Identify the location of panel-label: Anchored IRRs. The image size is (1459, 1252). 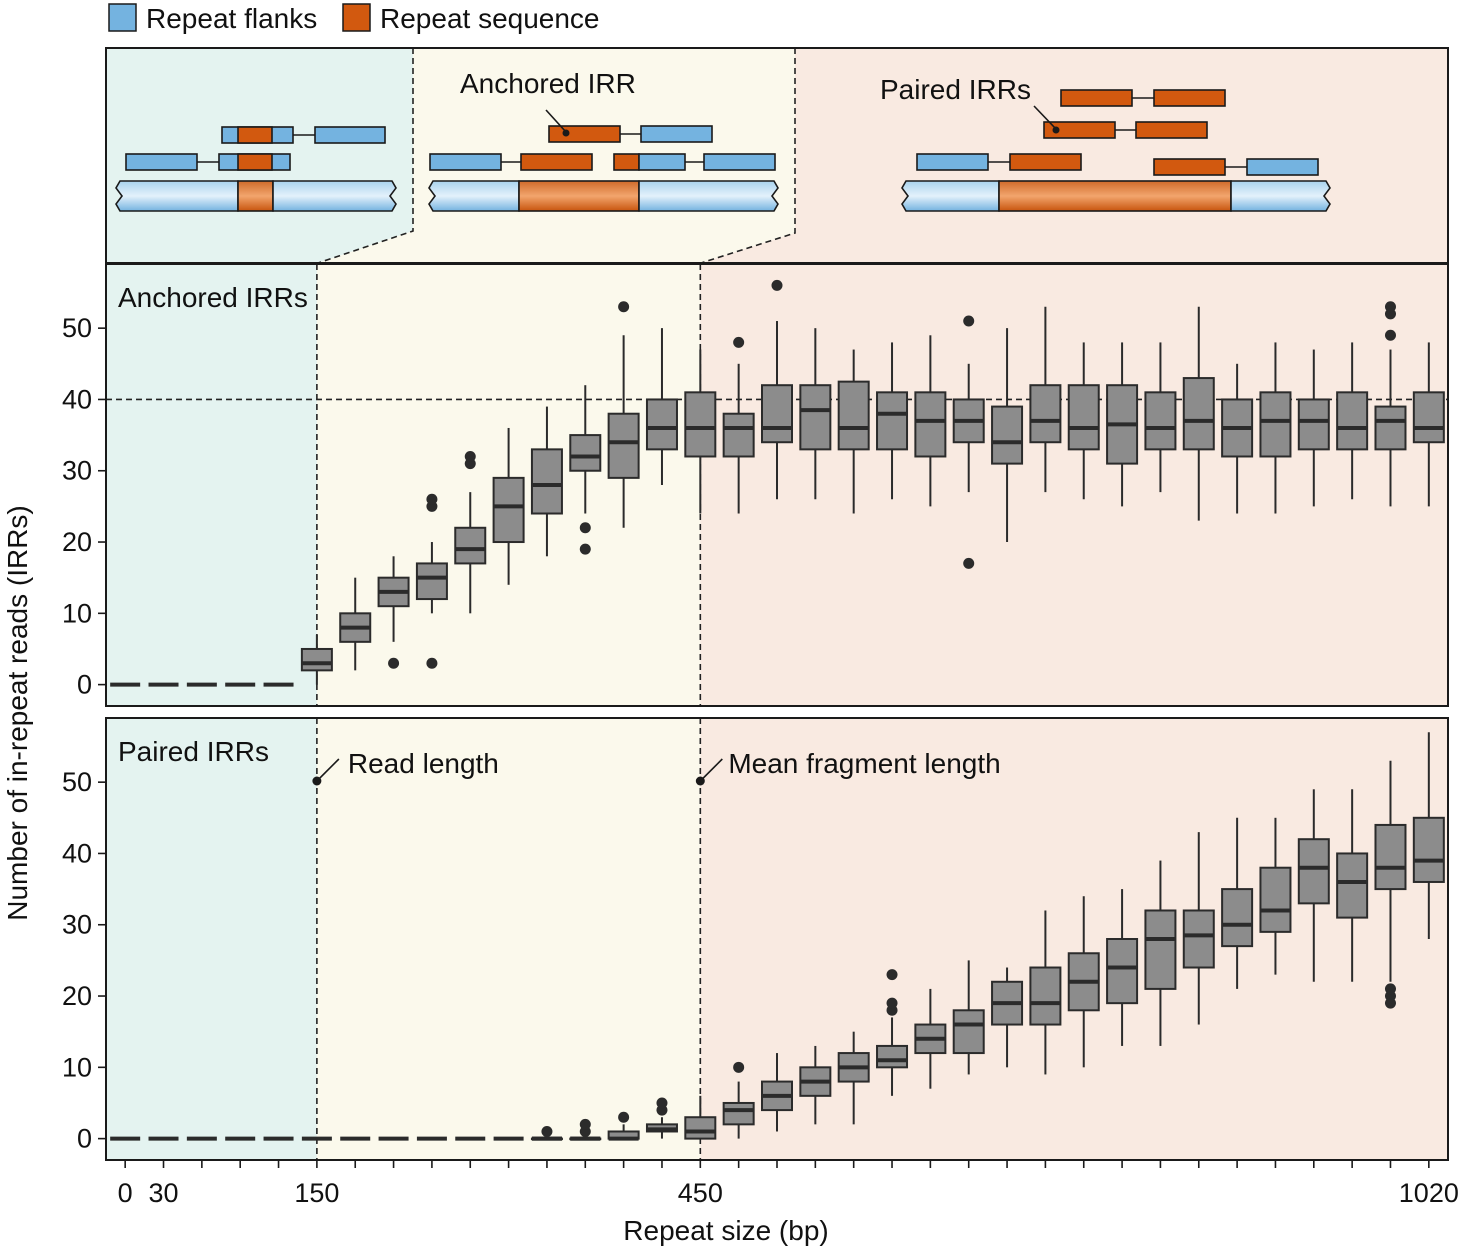
(213, 297).